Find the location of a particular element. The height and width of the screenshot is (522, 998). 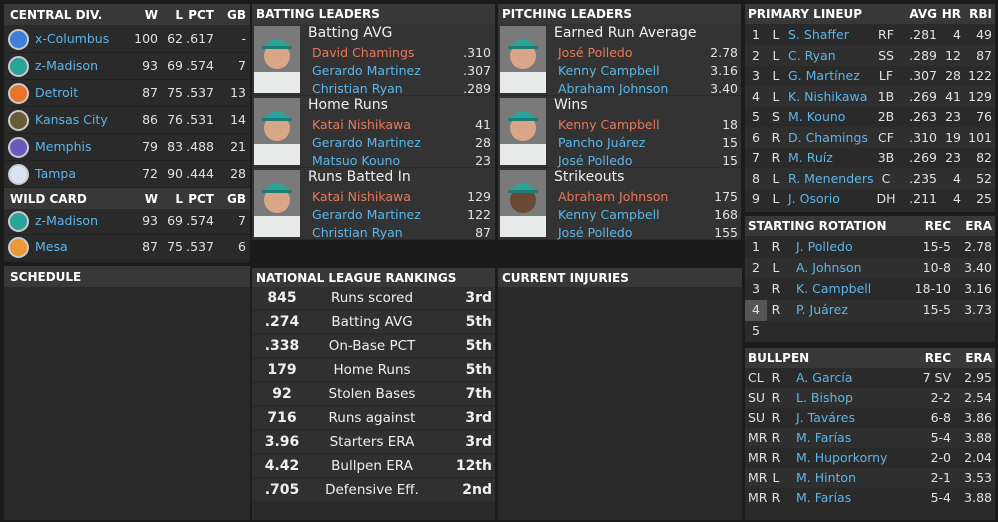

player-name: M. Kouno is located at coordinates (817, 116).